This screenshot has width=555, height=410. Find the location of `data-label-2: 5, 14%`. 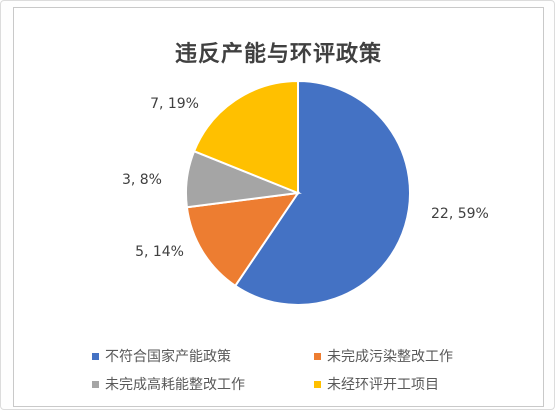

data-label-2: 5, 14% is located at coordinates (159, 252).